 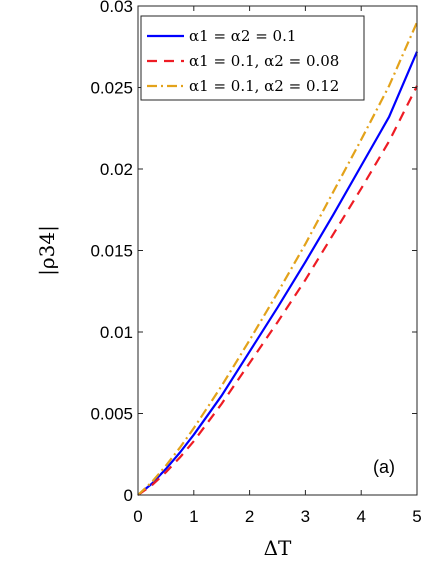 I want to click on x-tick-label: 3, so click(x=305, y=516).